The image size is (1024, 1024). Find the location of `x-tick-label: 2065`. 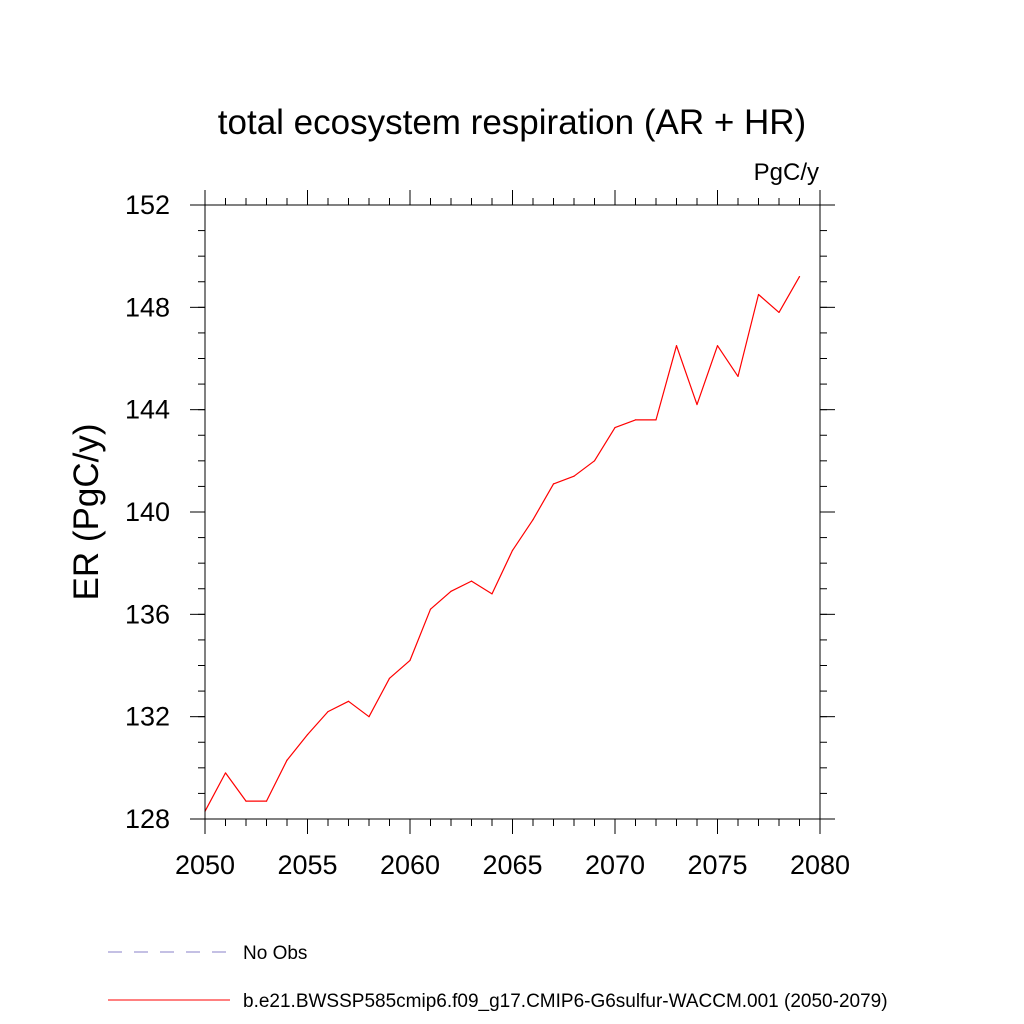

x-tick-label: 2065 is located at coordinates (512, 865).